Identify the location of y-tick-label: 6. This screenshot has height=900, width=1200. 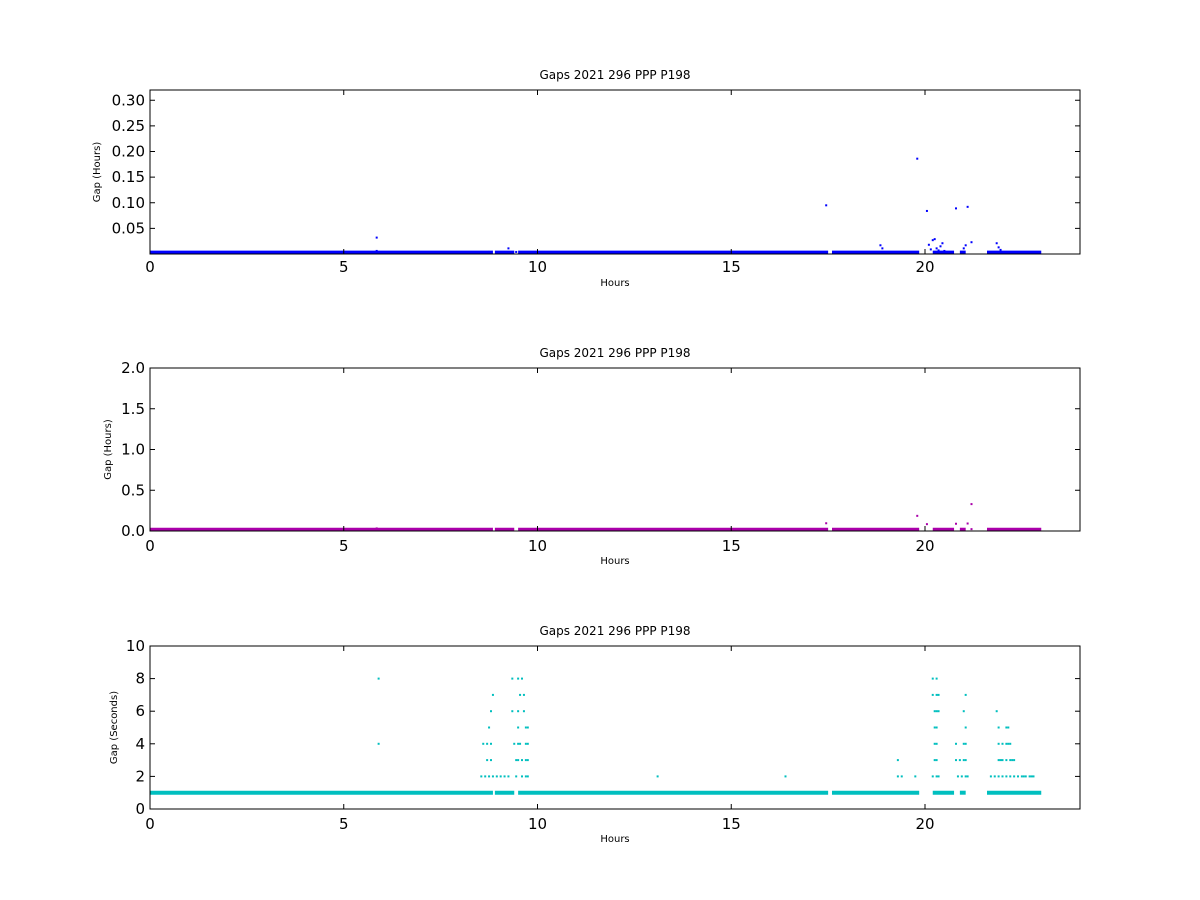
(140, 711).